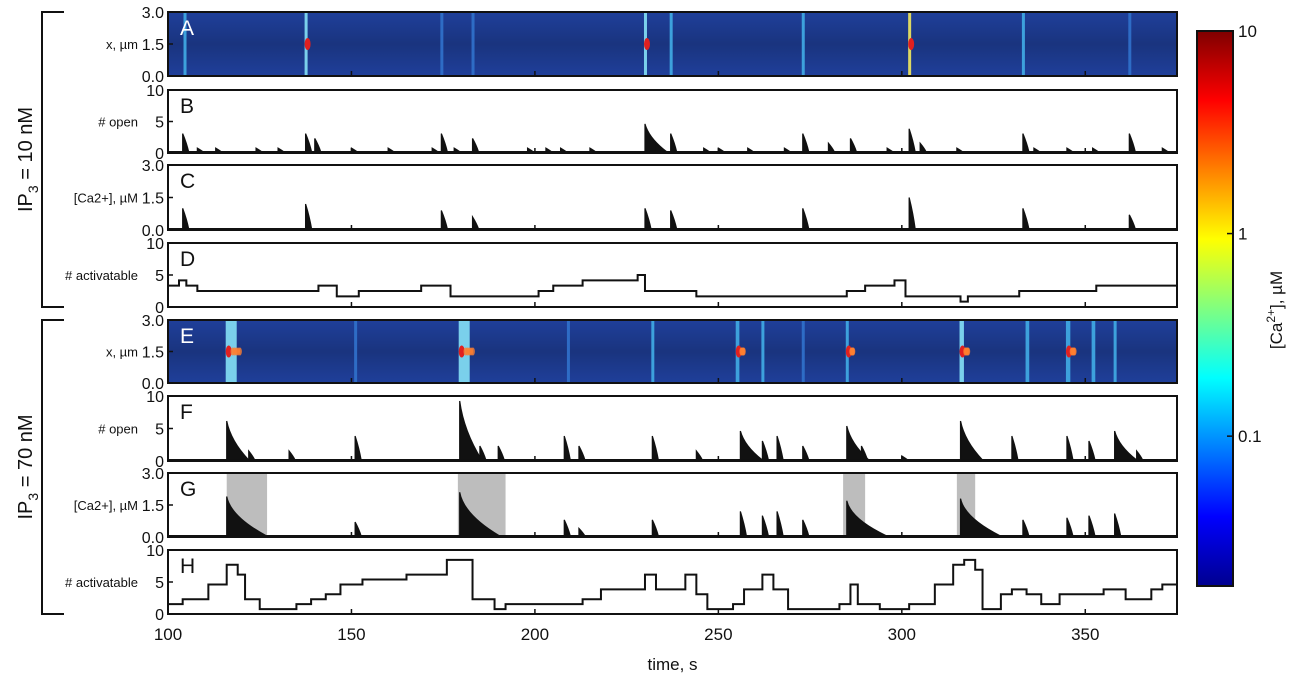 This screenshot has width=1292, height=676. Describe the element at coordinates (718, 634) in the screenshot. I see `x-tick-label: 250` at that location.